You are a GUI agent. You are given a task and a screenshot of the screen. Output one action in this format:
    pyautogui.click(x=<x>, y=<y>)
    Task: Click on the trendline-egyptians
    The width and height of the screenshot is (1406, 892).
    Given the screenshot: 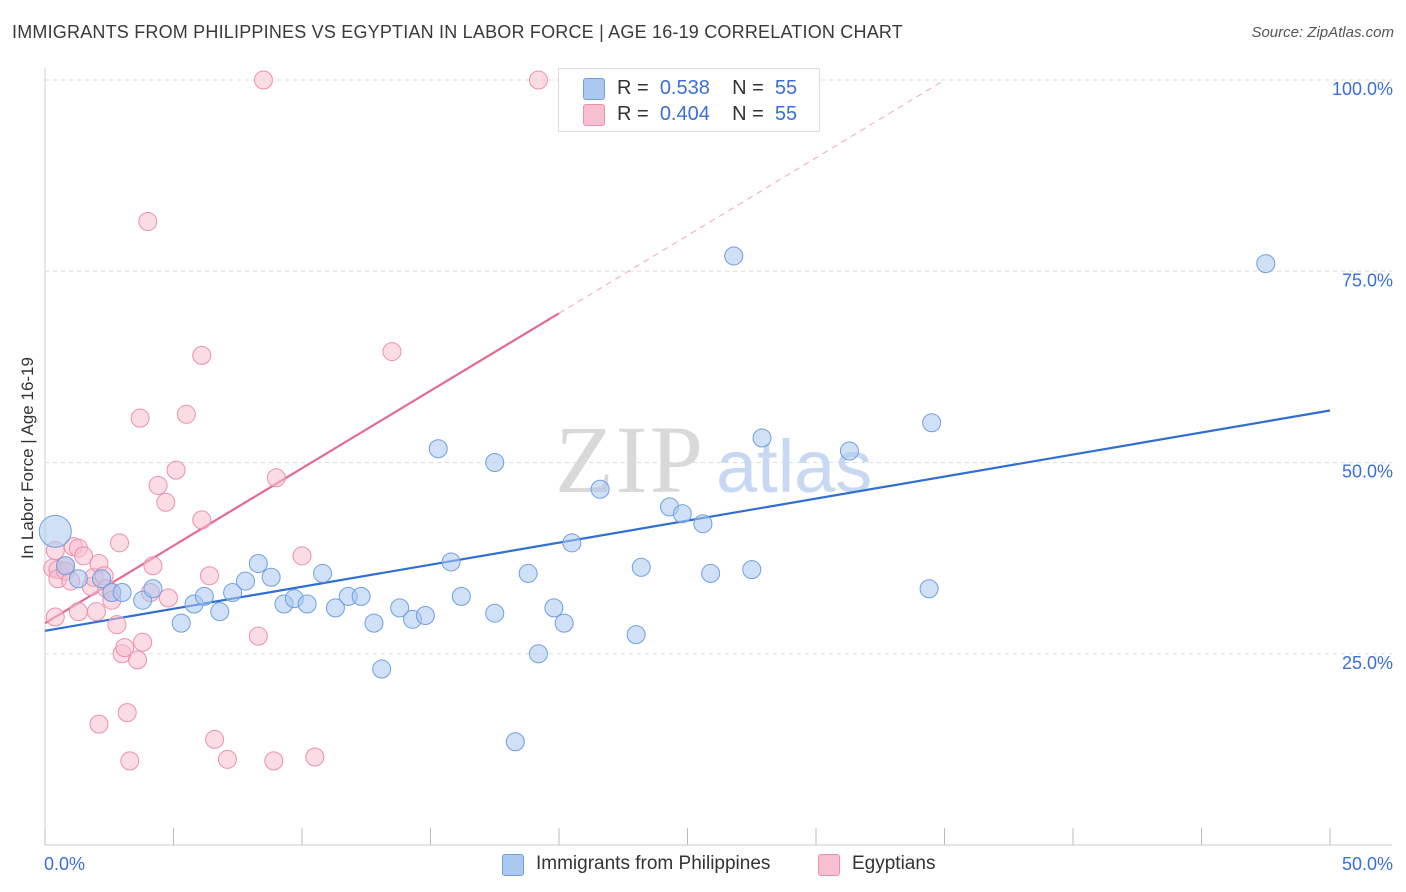 What is the action you would take?
    pyautogui.click(x=302, y=468)
    